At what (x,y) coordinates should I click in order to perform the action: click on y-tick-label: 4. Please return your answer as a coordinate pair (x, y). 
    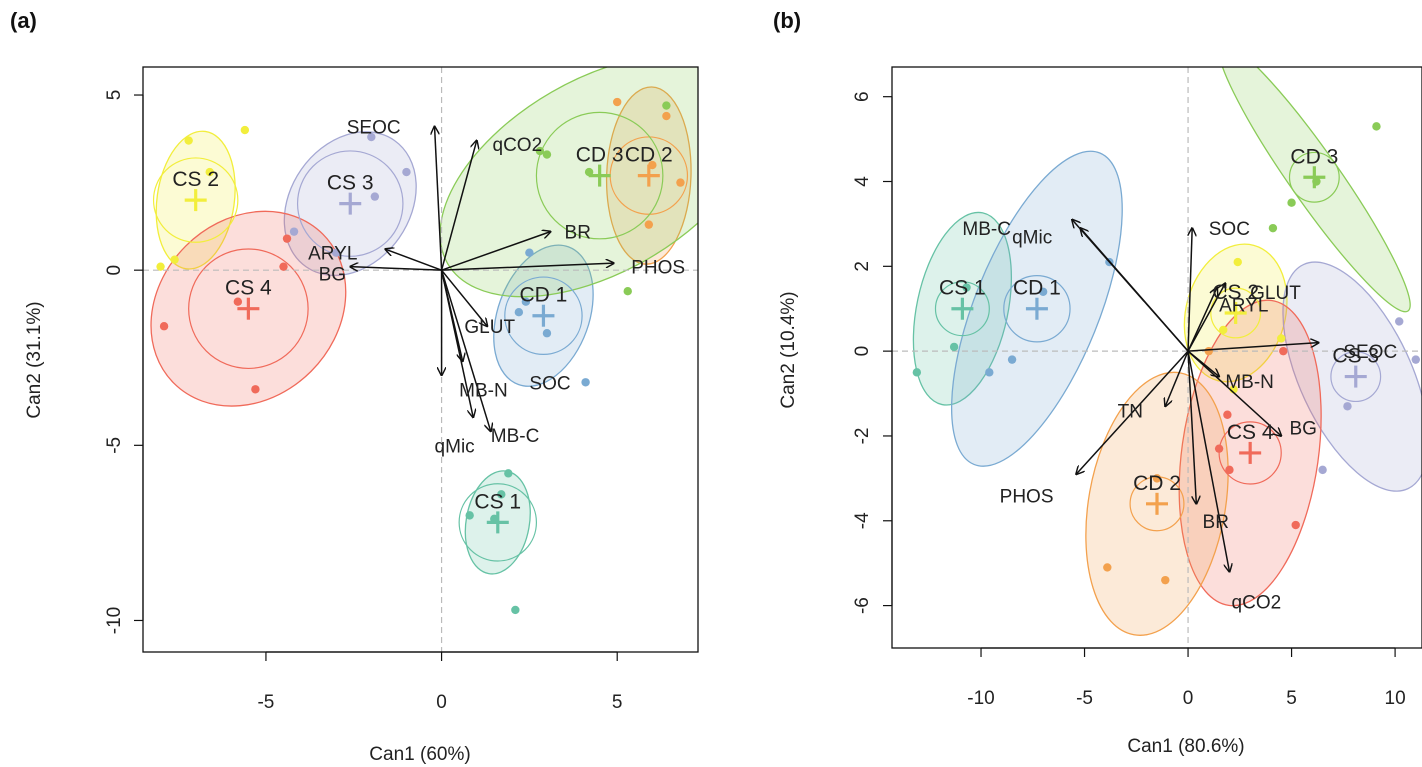
    Looking at the image, I should click on (862, 181).